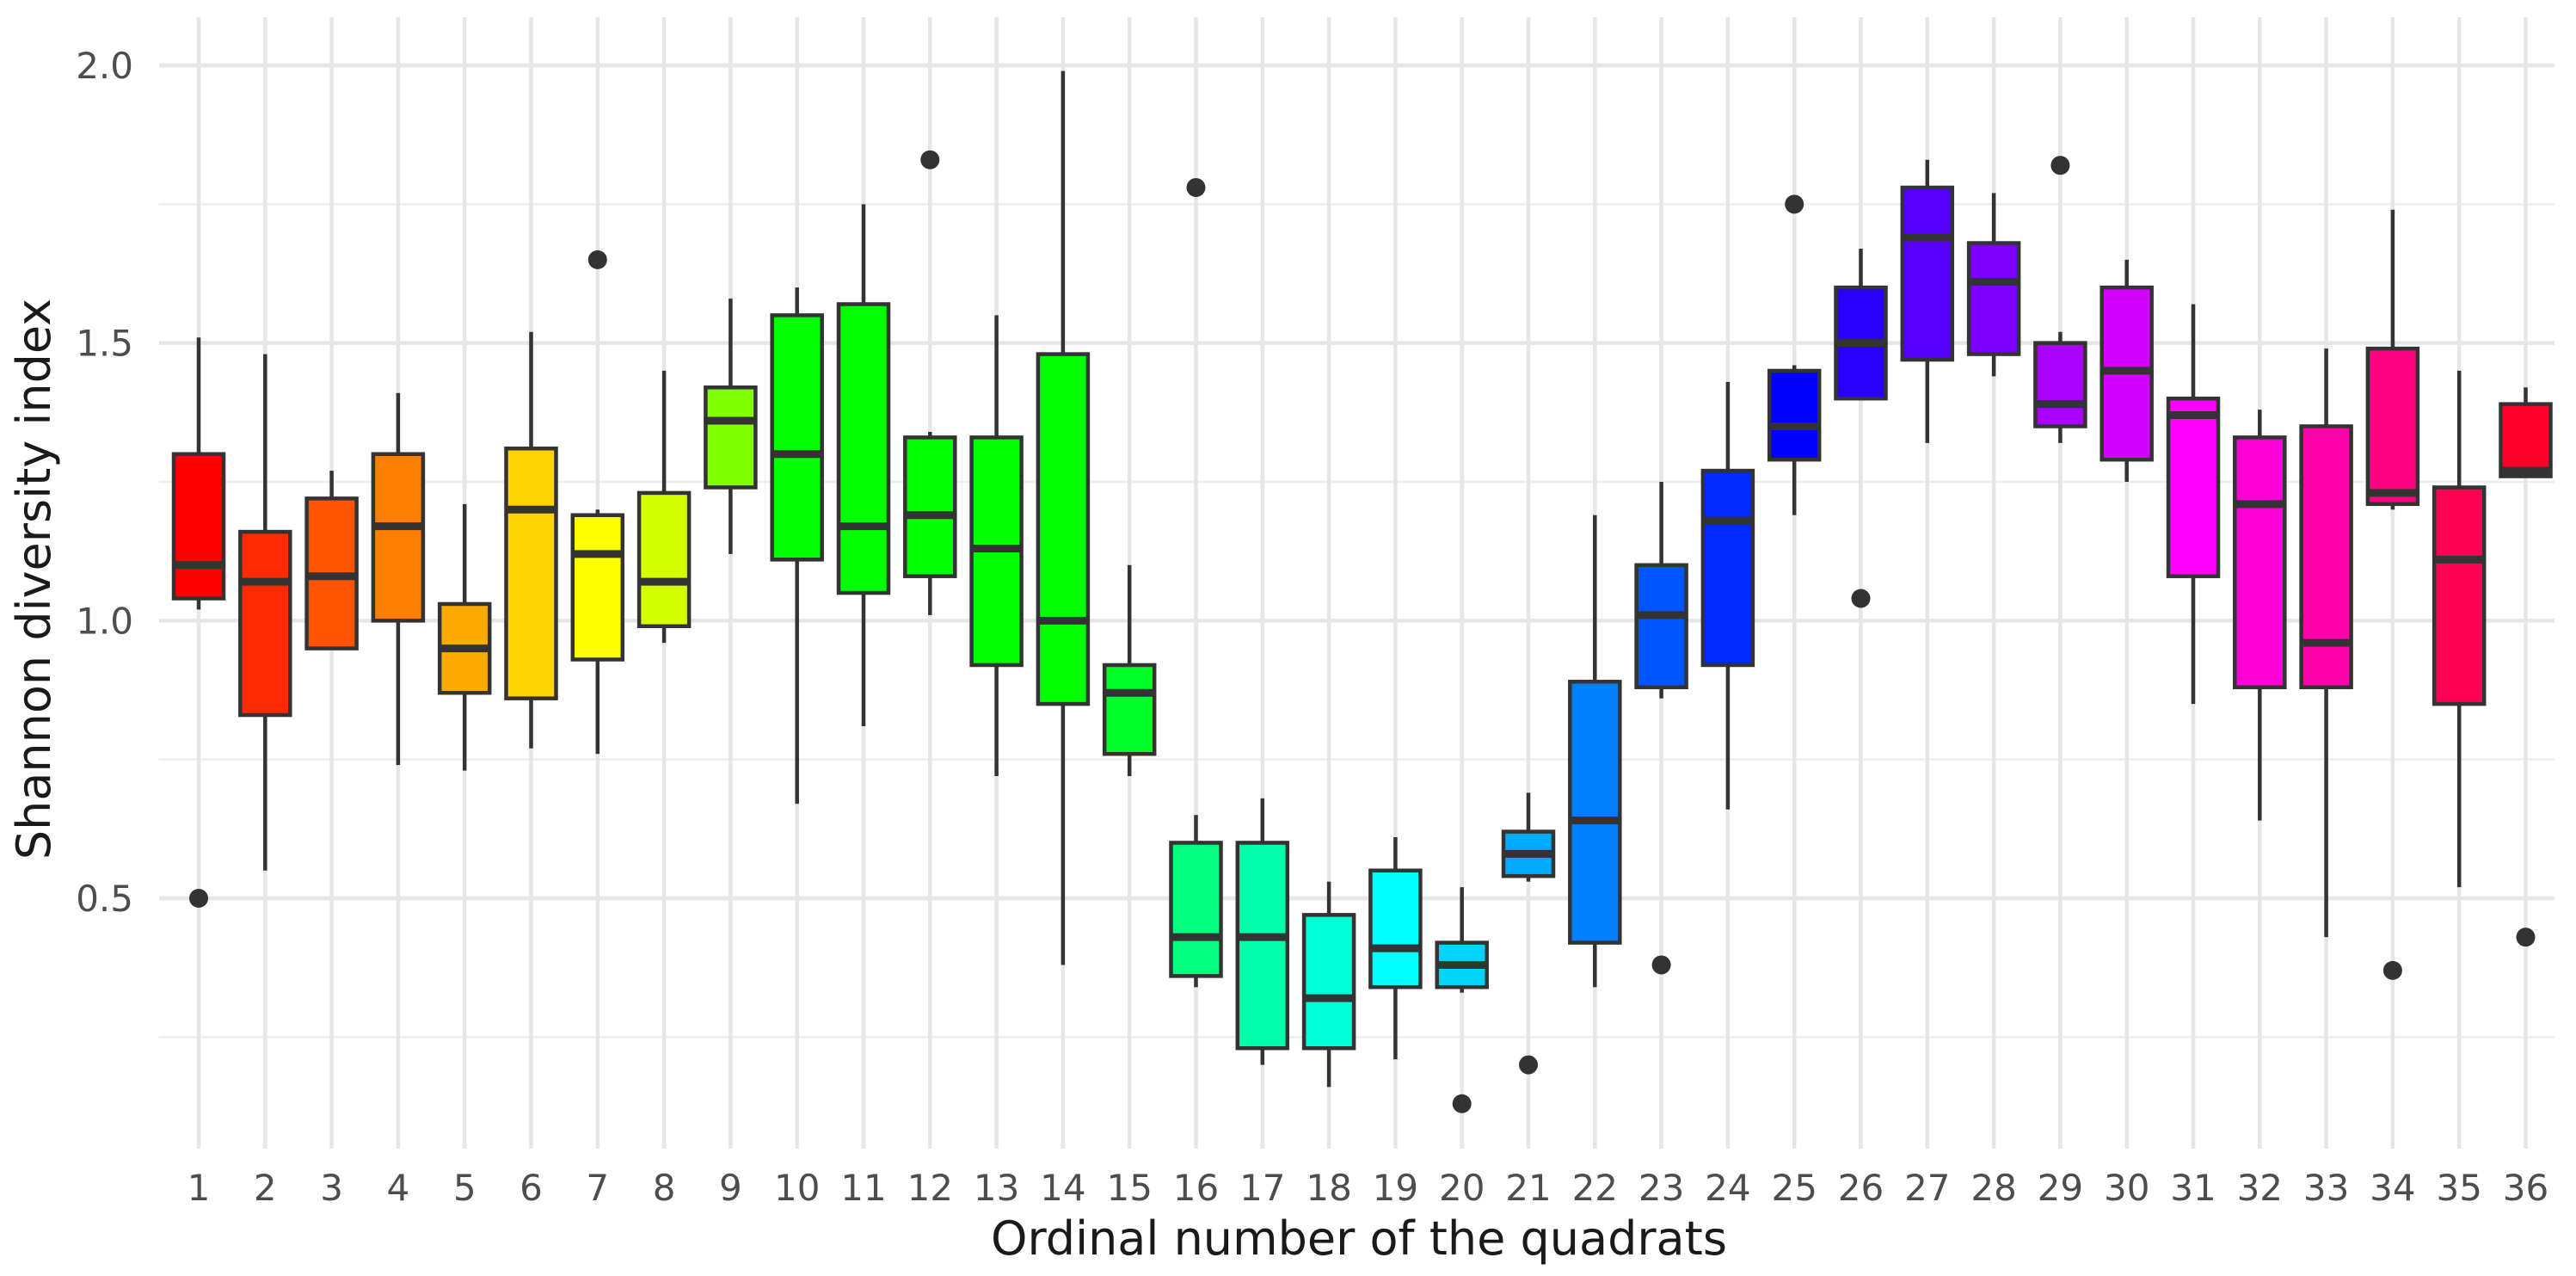  I want to click on x-tick-label: 35, so click(2458, 1188).